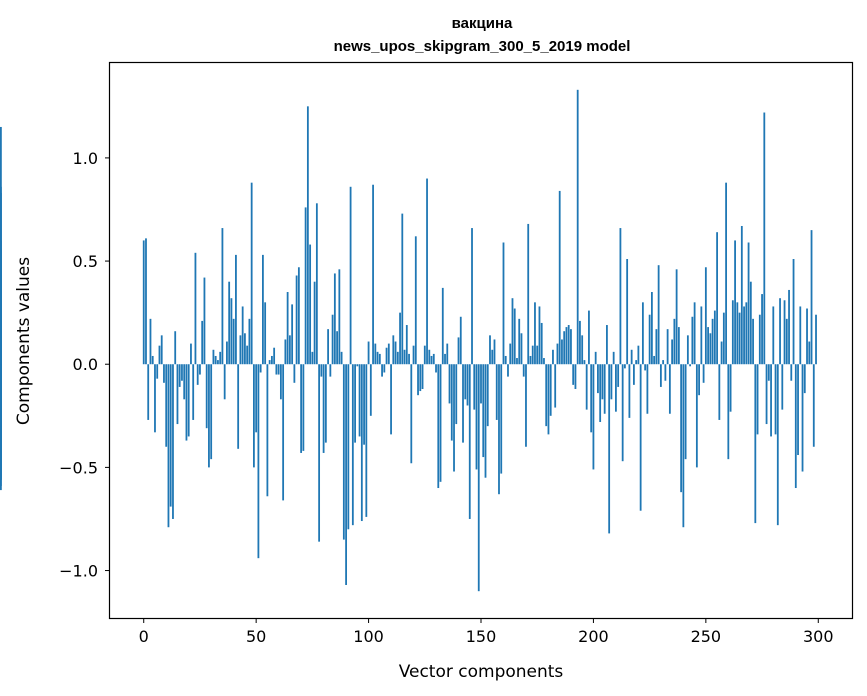 The image size is (867, 696). What do you see at coordinates (24, 341) in the screenshot?
I see `y-axis-label: Components values` at bounding box center [24, 341].